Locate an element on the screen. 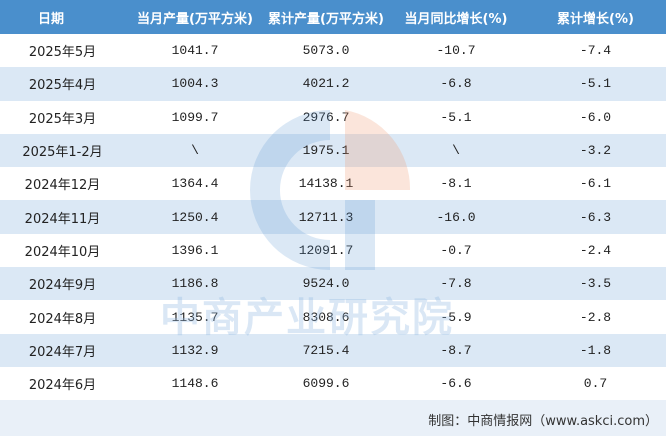  value-cell: -6.3 is located at coordinates (595, 217).